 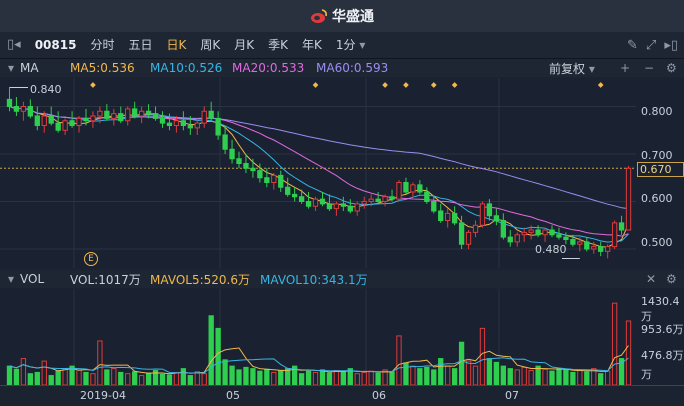 I want to click on ma-collapse-icon: ▾, so click(x=11, y=68).